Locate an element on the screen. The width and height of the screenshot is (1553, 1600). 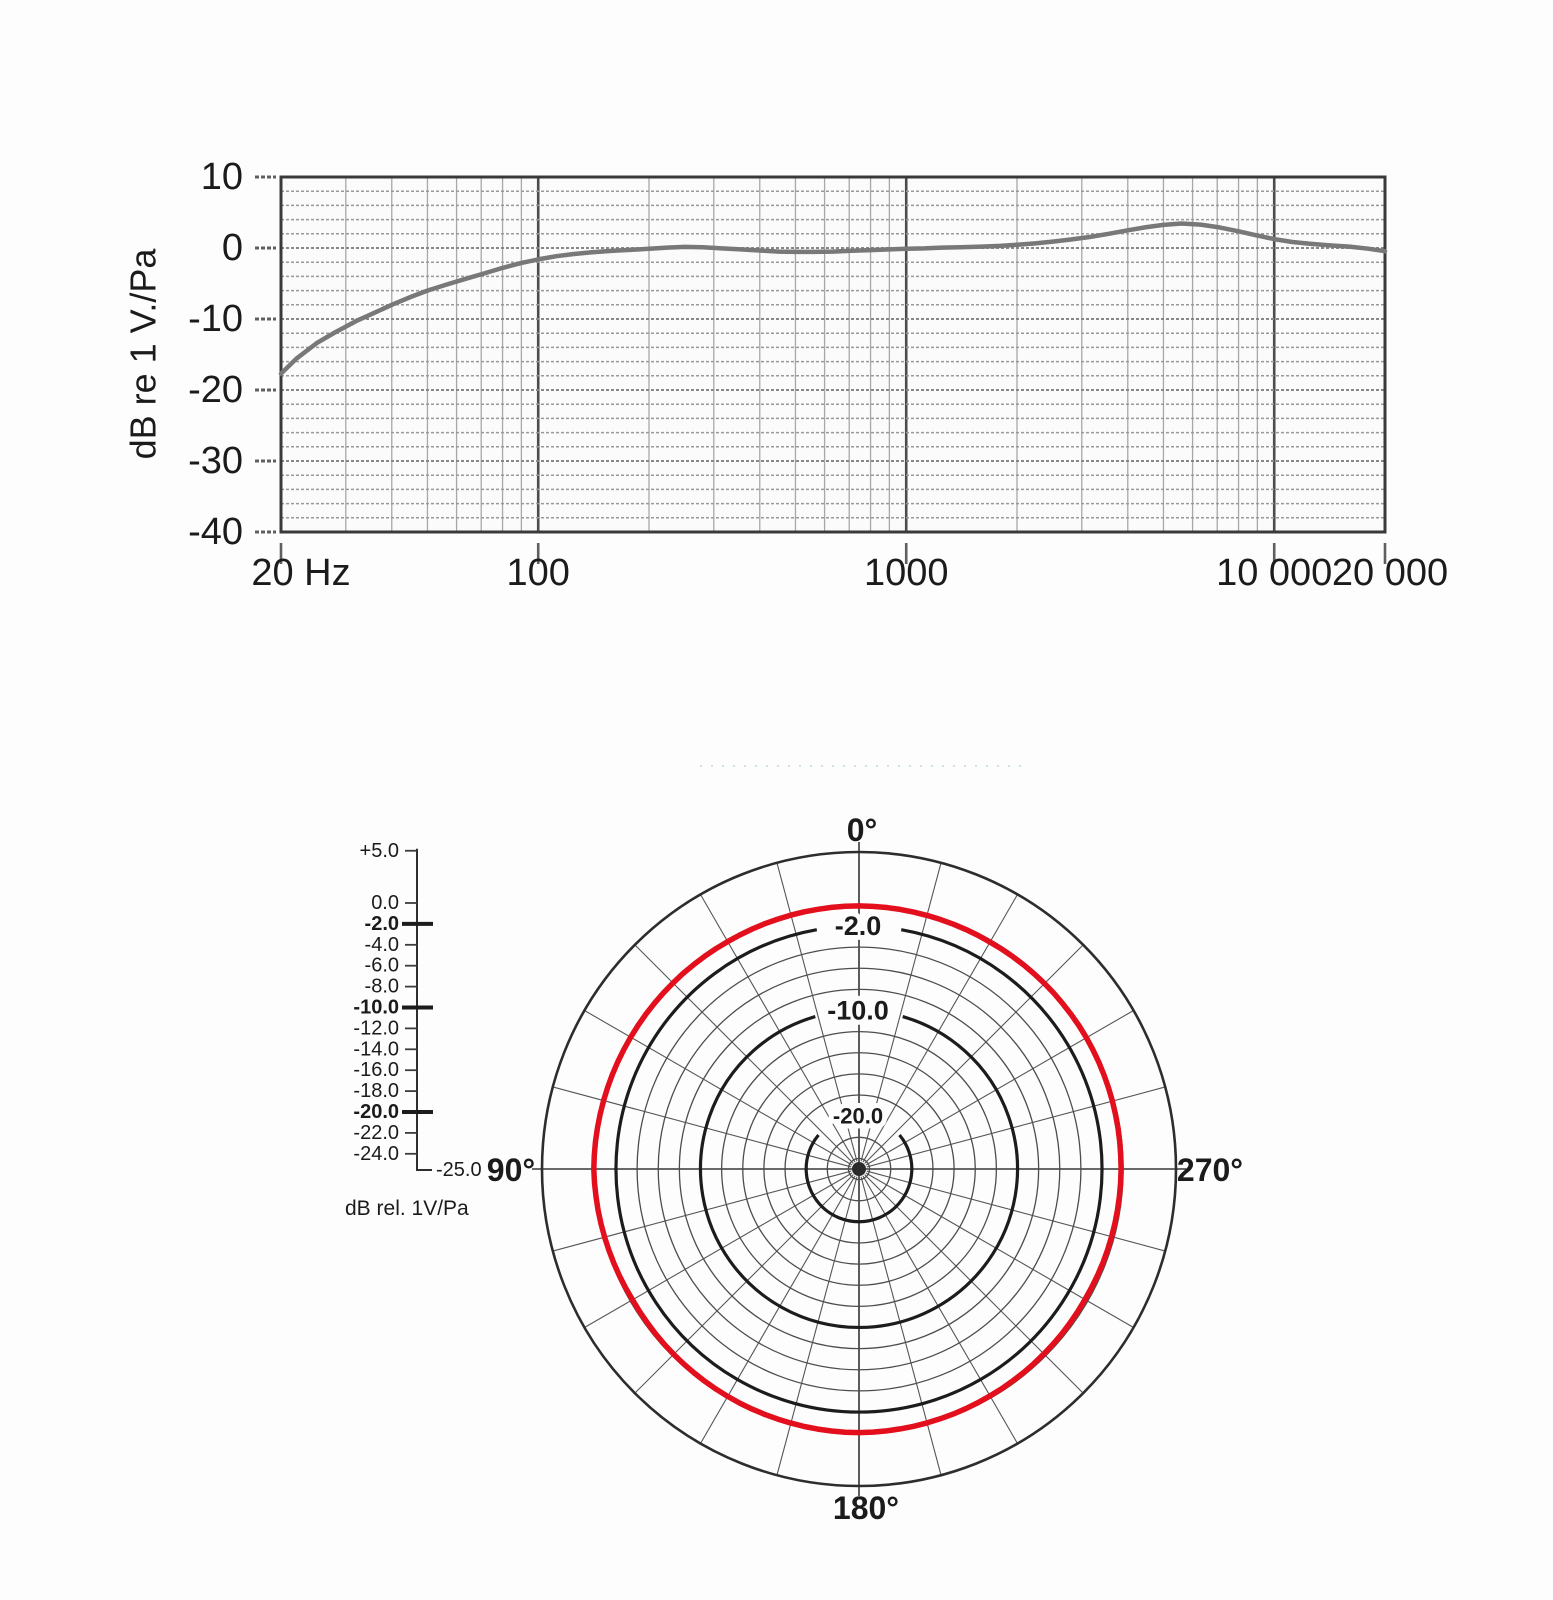
x-tick-label: 20 Hz is located at coordinates (300, 573).